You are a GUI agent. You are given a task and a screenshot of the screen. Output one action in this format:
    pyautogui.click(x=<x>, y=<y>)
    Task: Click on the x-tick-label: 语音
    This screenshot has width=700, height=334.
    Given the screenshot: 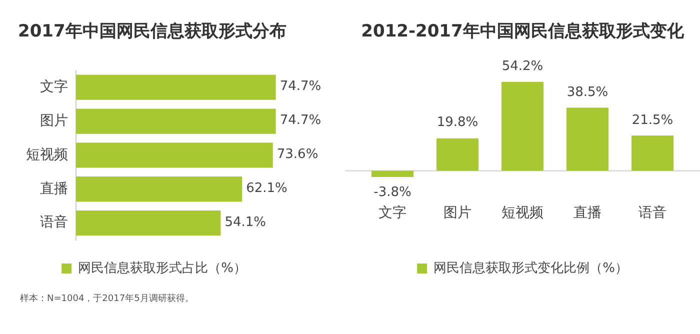 What is the action you would take?
    pyautogui.click(x=652, y=213)
    